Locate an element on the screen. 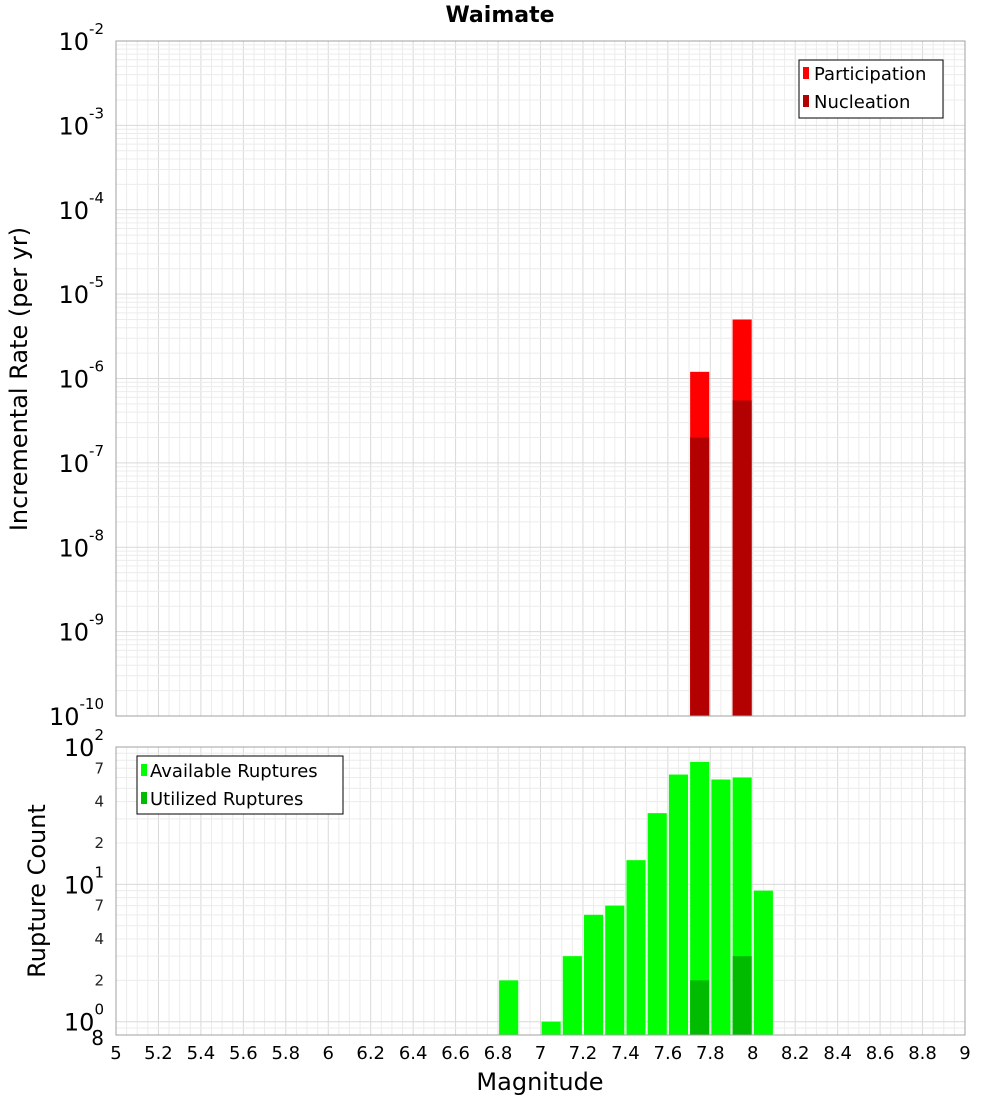  top-y-axis-label: Incremental Rate (per yr) is located at coordinates (19, 379).